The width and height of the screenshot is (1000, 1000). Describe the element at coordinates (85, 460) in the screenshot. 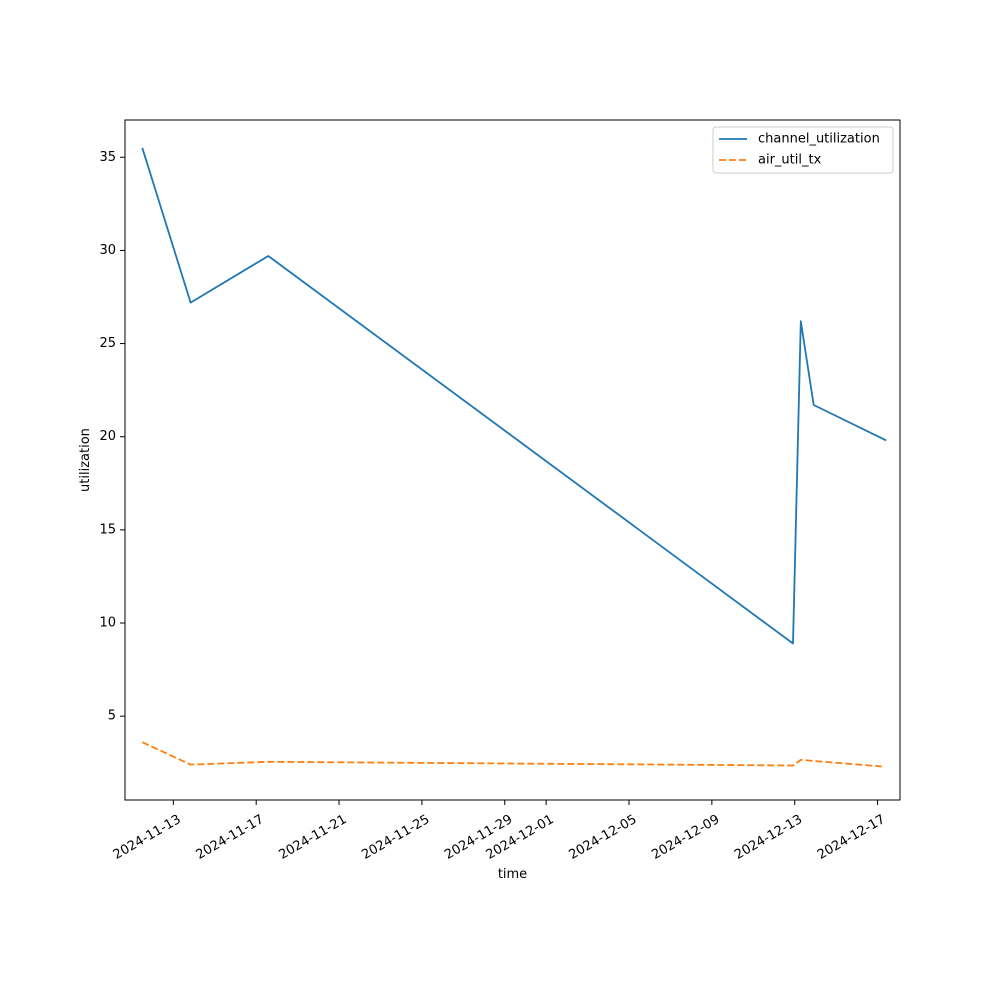

I see `y-axis-label: utilization` at that location.